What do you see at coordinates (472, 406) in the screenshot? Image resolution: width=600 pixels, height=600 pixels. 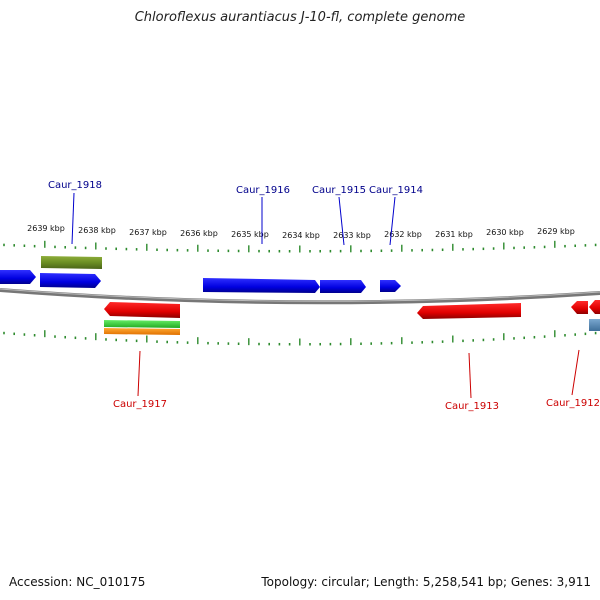 I see `gene-label: Caur_1913` at bounding box center [472, 406].